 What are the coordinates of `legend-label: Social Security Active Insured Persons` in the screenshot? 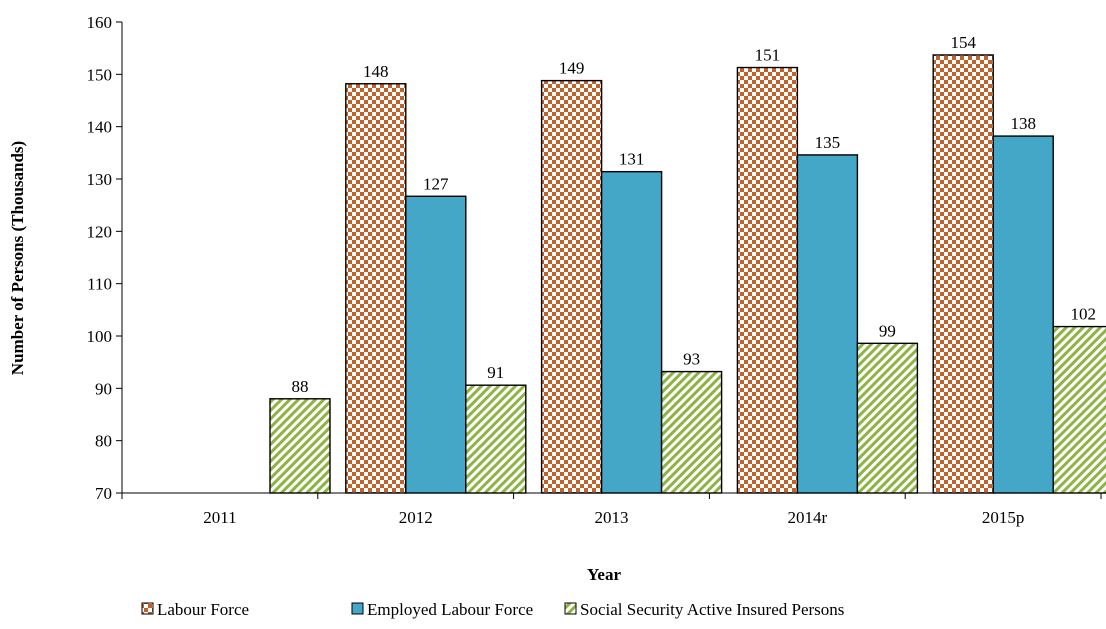 It's located at (712, 609).